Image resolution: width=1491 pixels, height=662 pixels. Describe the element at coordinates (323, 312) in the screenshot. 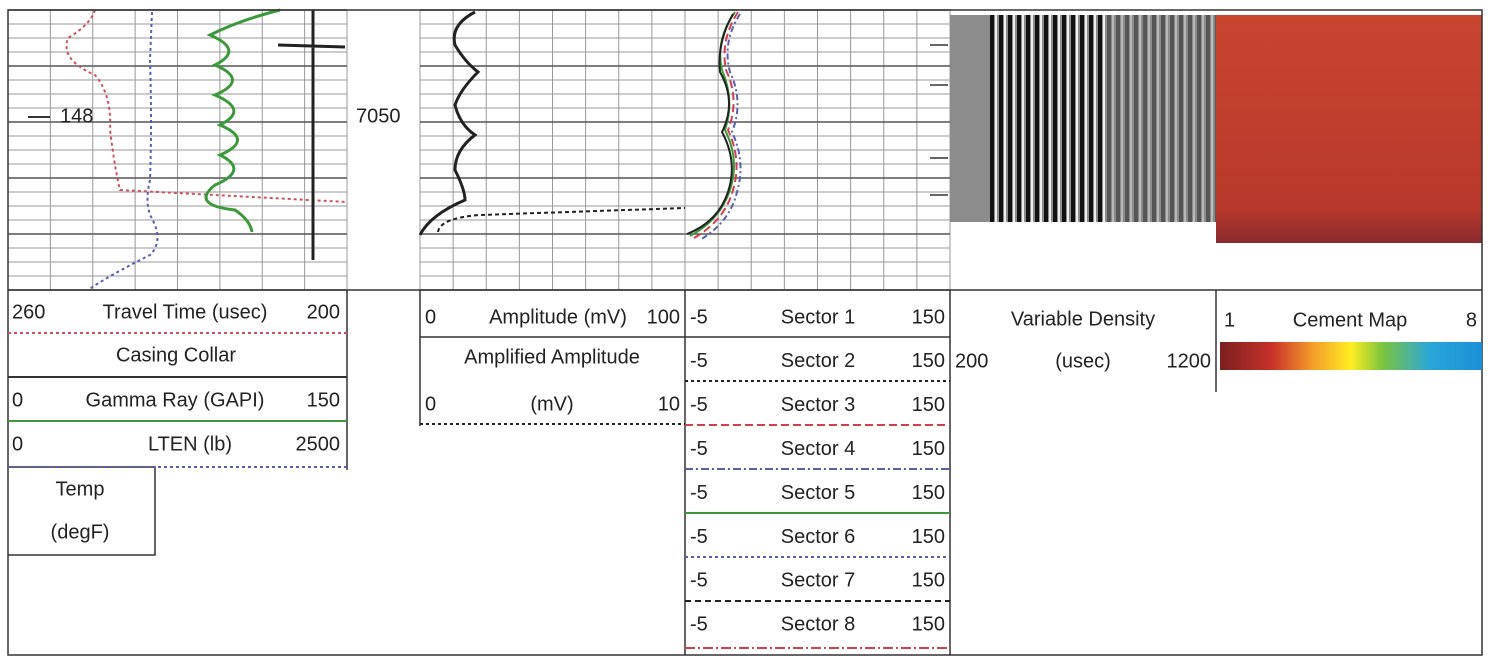

I see `scale-max: 200` at that location.